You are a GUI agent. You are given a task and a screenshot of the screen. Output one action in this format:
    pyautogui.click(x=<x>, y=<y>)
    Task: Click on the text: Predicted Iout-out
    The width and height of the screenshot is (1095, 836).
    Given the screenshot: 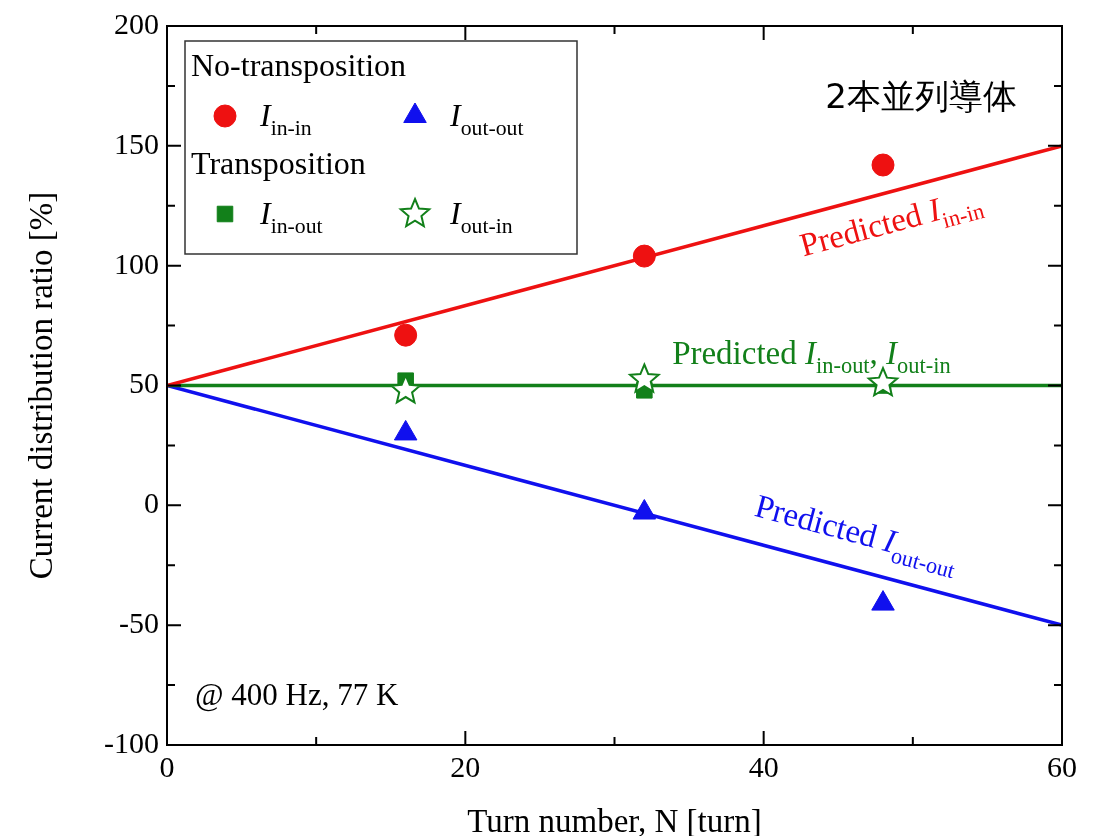 What is the action you would take?
    pyautogui.click(x=855, y=535)
    